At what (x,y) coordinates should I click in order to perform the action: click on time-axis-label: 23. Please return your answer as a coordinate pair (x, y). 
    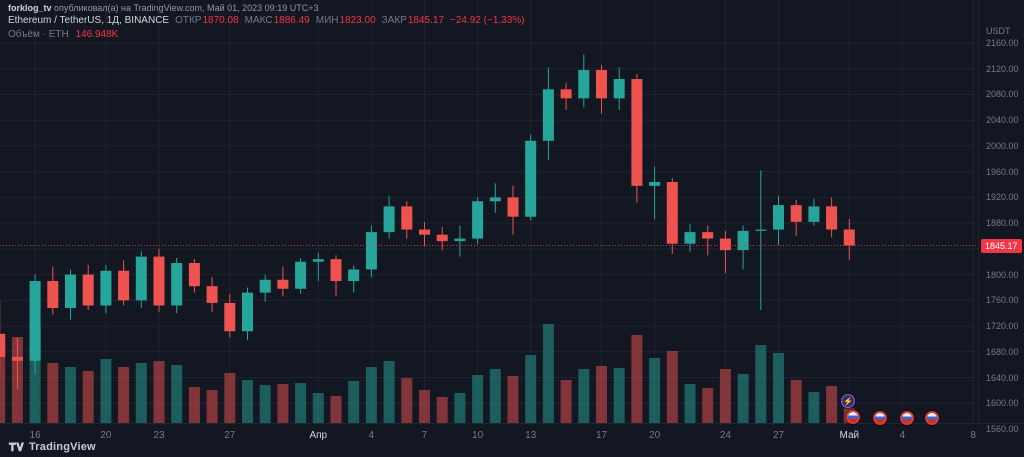
    Looking at the image, I should click on (159, 435).